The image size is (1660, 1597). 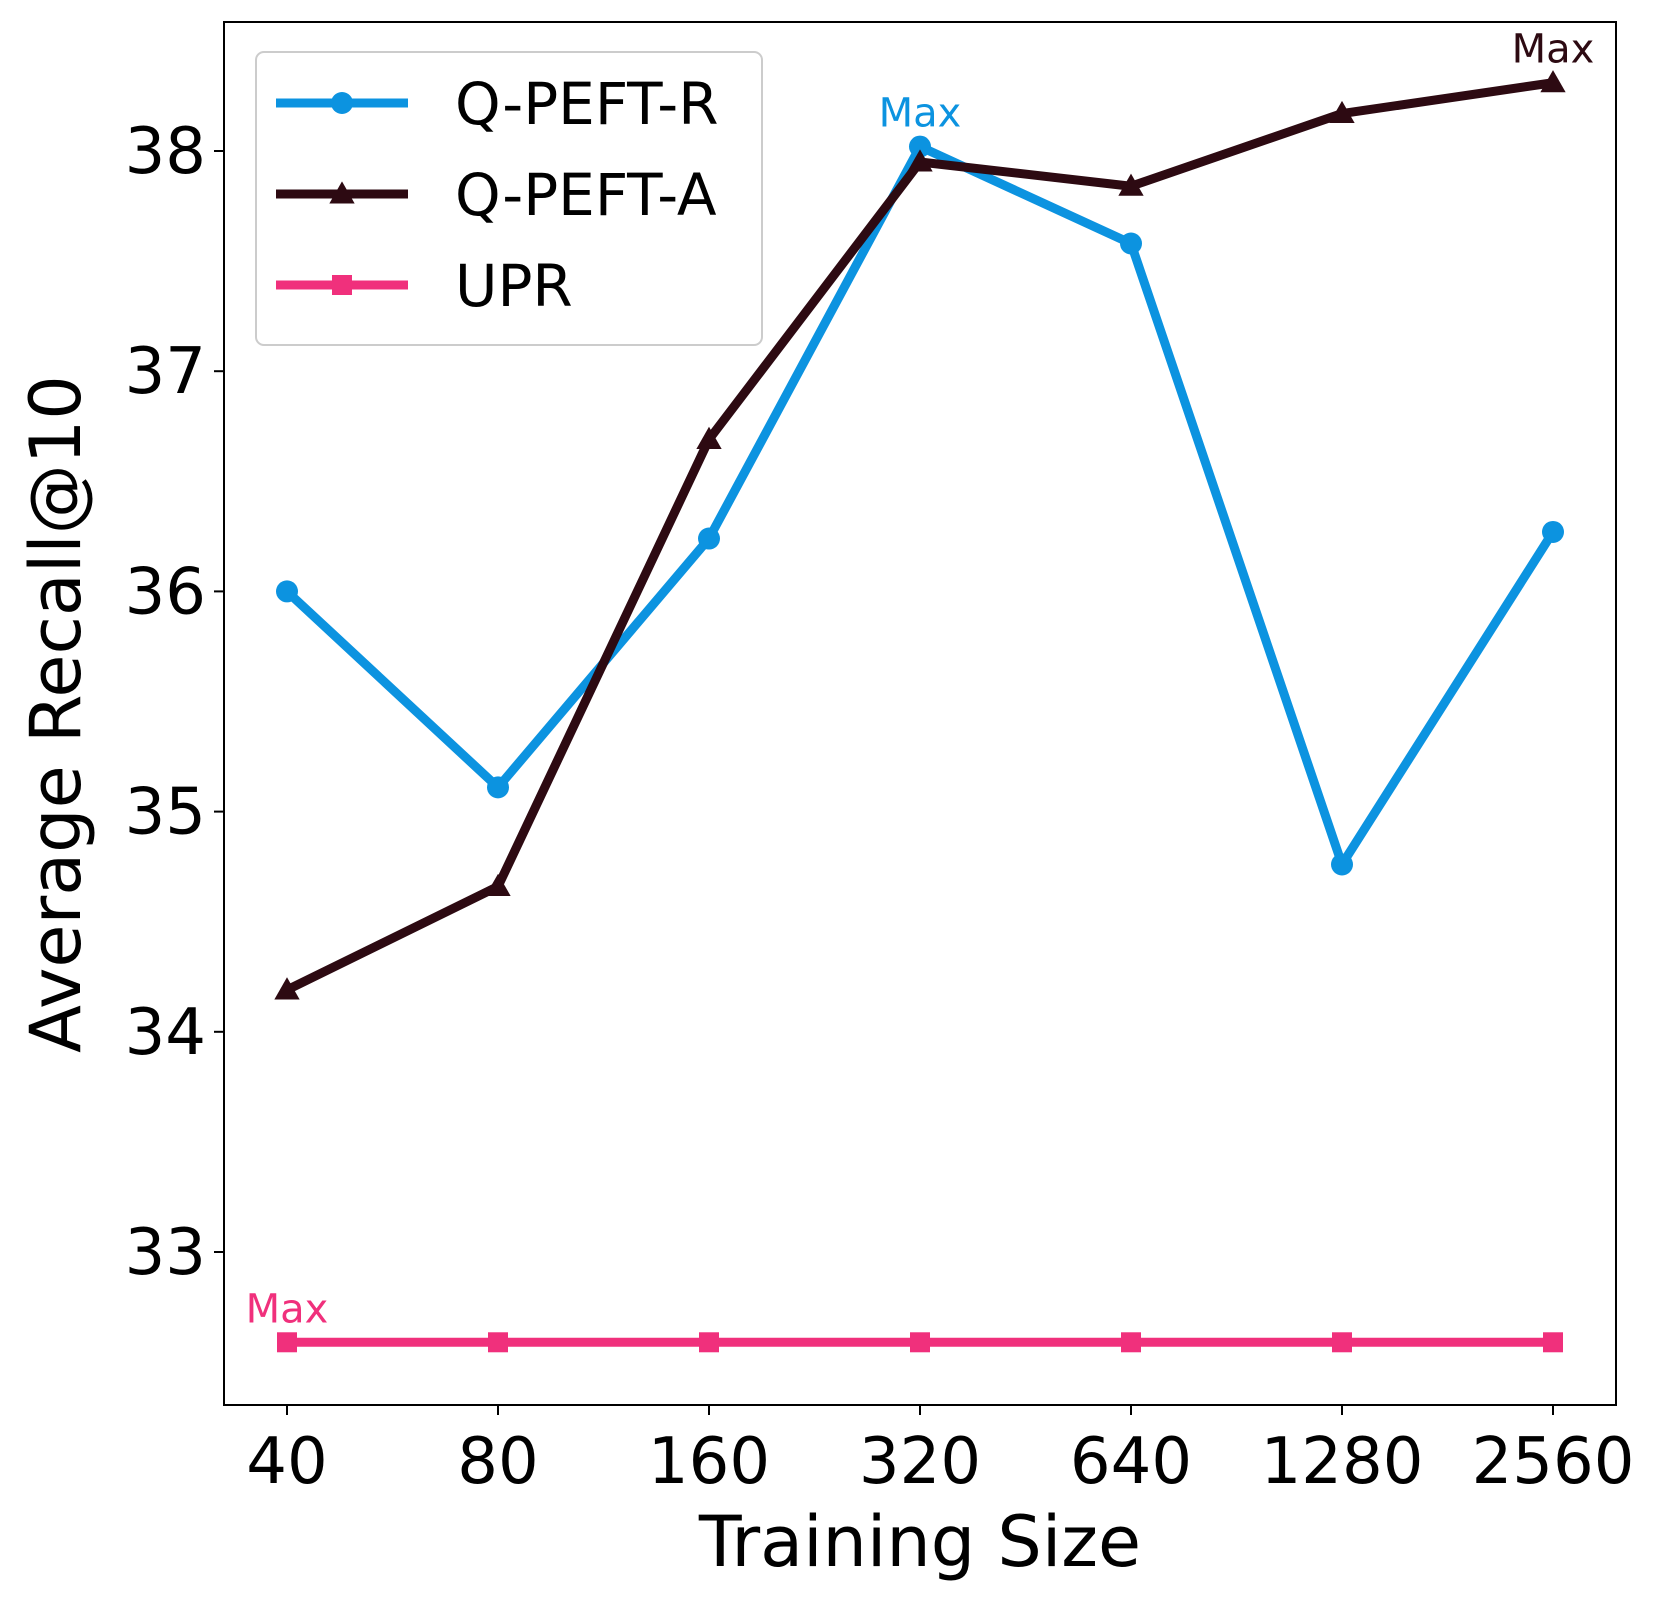 I want to click on x-tick-label: 160, so click(x=709, y=1462).